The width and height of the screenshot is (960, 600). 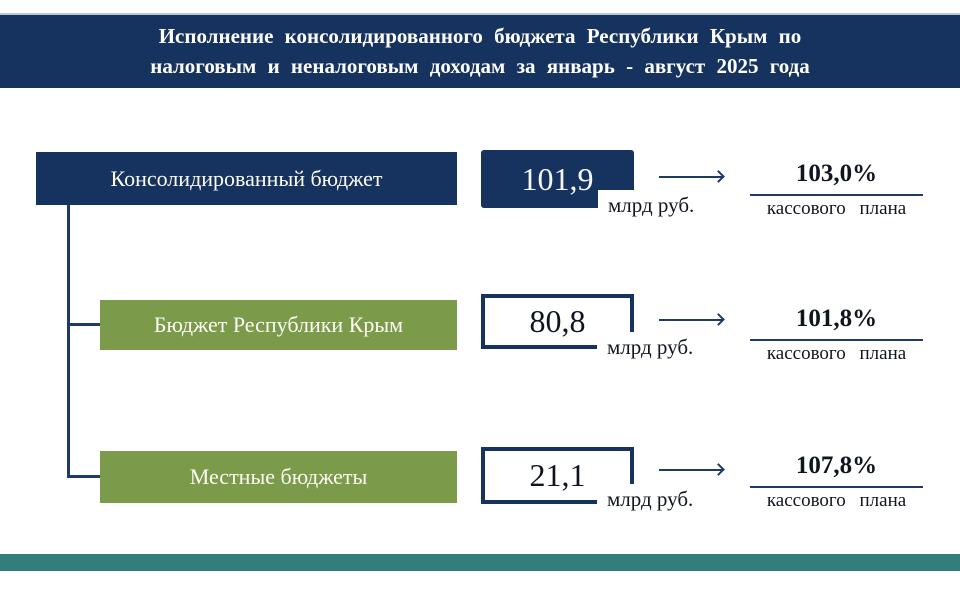 I want to click on percent-value-local: 107,8%, so click(x=836, y=465).